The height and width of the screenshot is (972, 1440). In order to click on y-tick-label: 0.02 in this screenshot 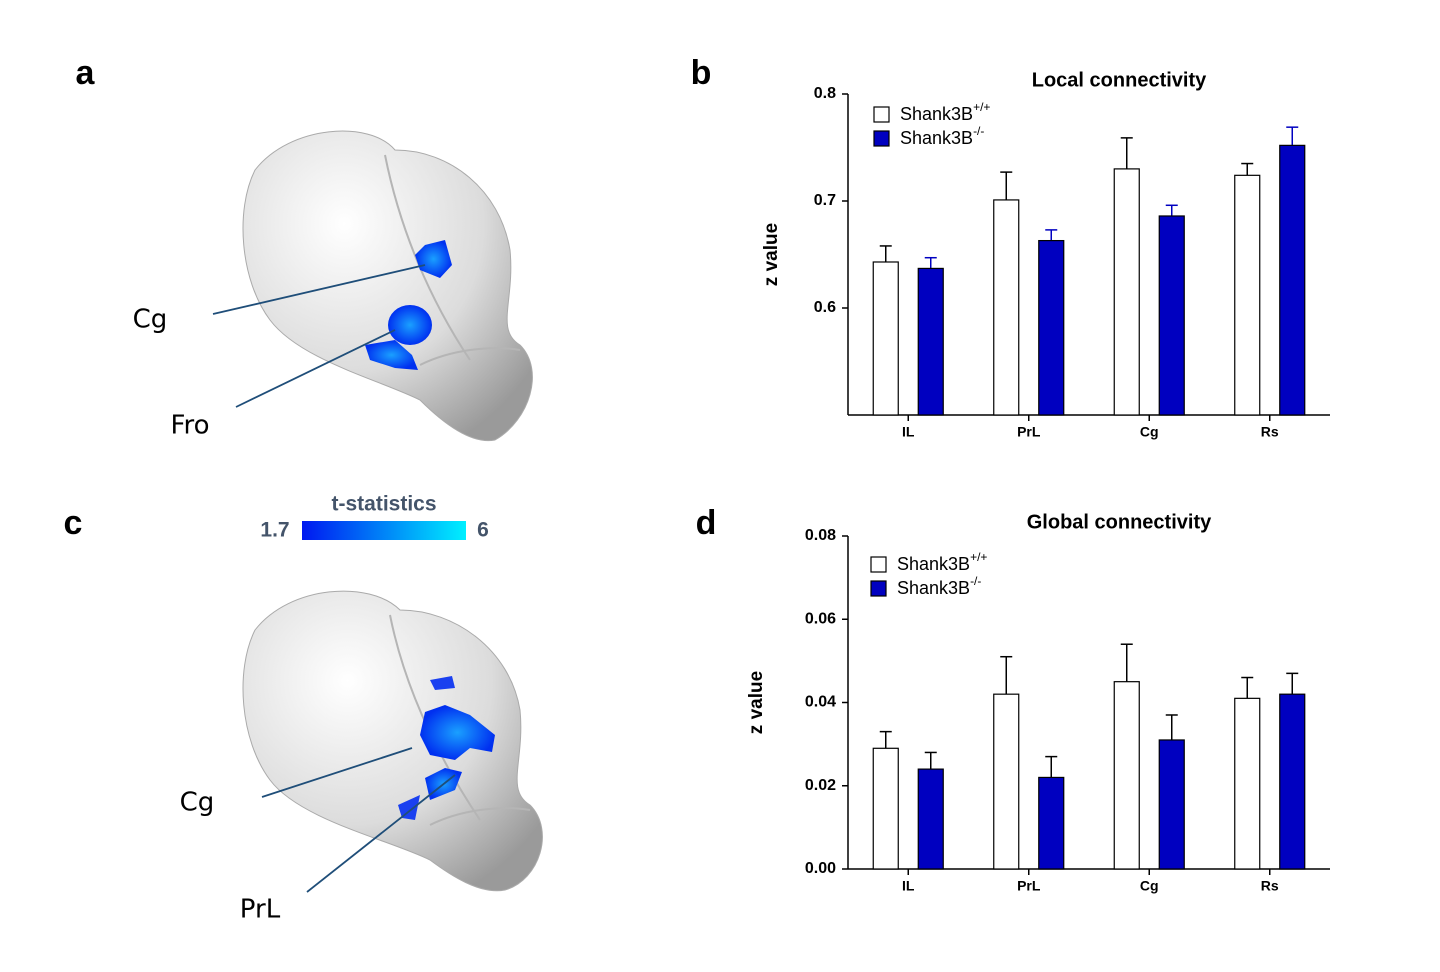, I will do `click(820, 785)`.